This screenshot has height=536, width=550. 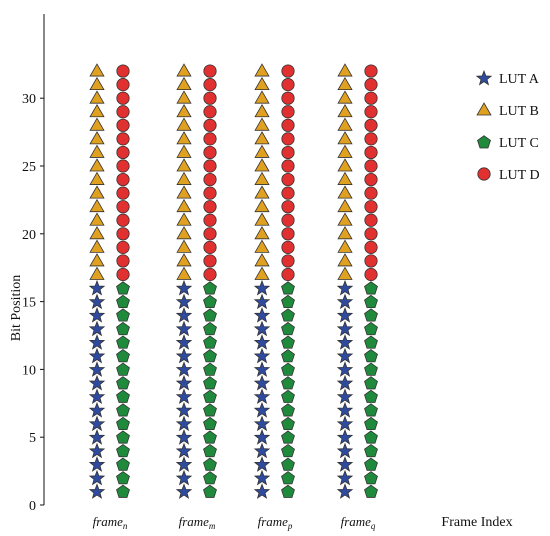 What do you see at coordinates (275, 522) in the screenshot?
I see `x-tick-label: framep` at bounding box center [275, 522].